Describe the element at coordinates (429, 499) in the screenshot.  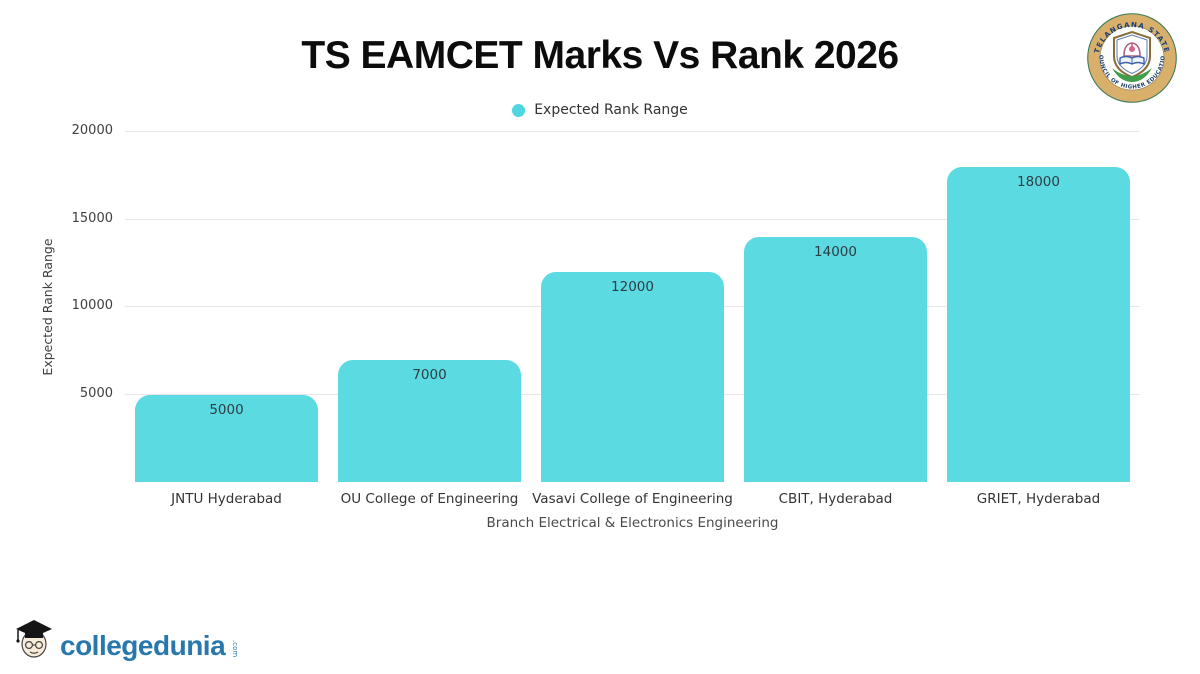
I see `x-category-label: OU College of Engineering` at that location.